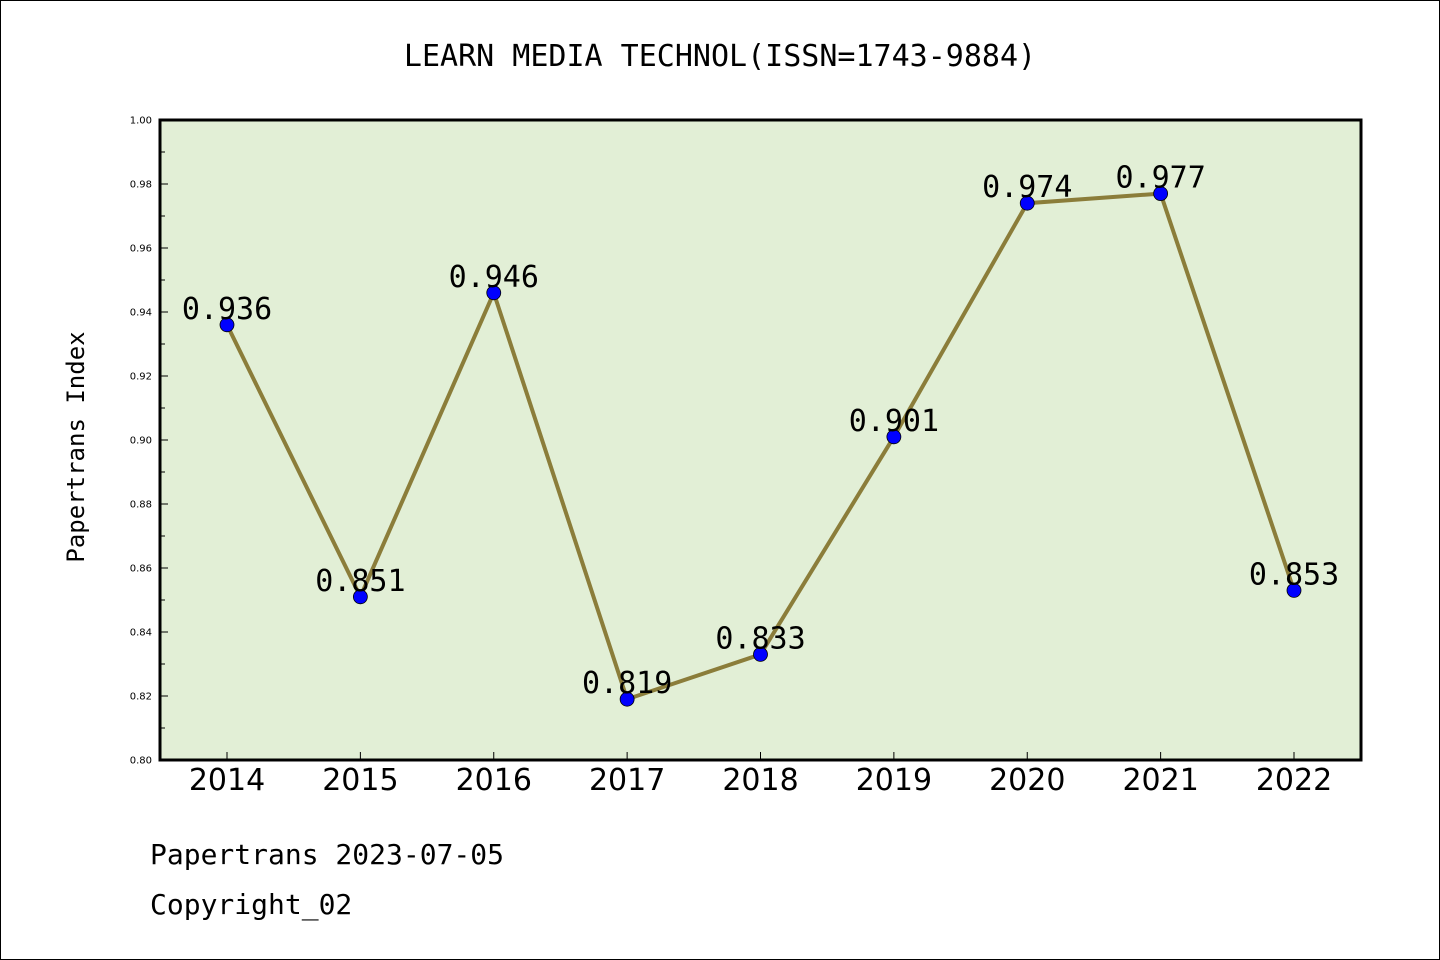 The height and width of the screenshot is (960, 1440). Describe the element at coordinates (1027, 187) in the screenshot. I see `data-label: 0.974` at that location.